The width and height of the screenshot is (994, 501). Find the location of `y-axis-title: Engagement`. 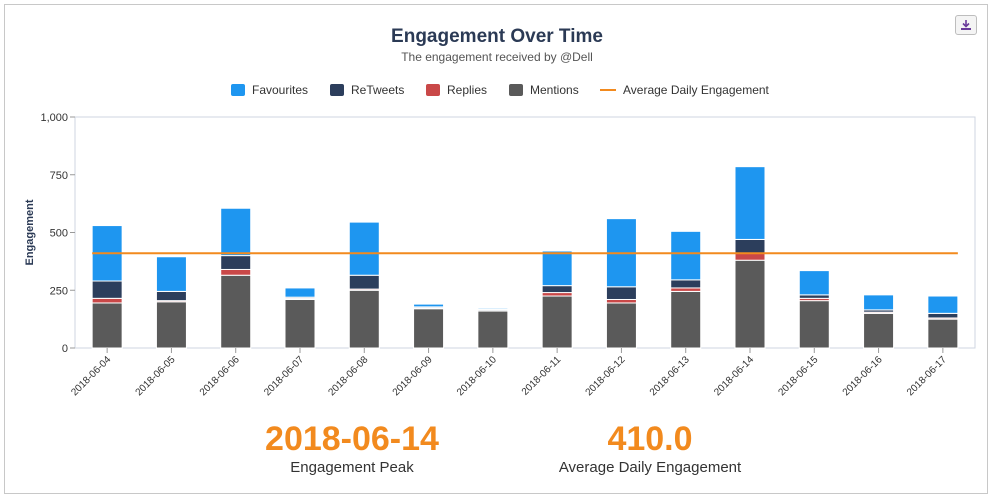

y-axis-title: Engagement is located at coordinates (30, 232).